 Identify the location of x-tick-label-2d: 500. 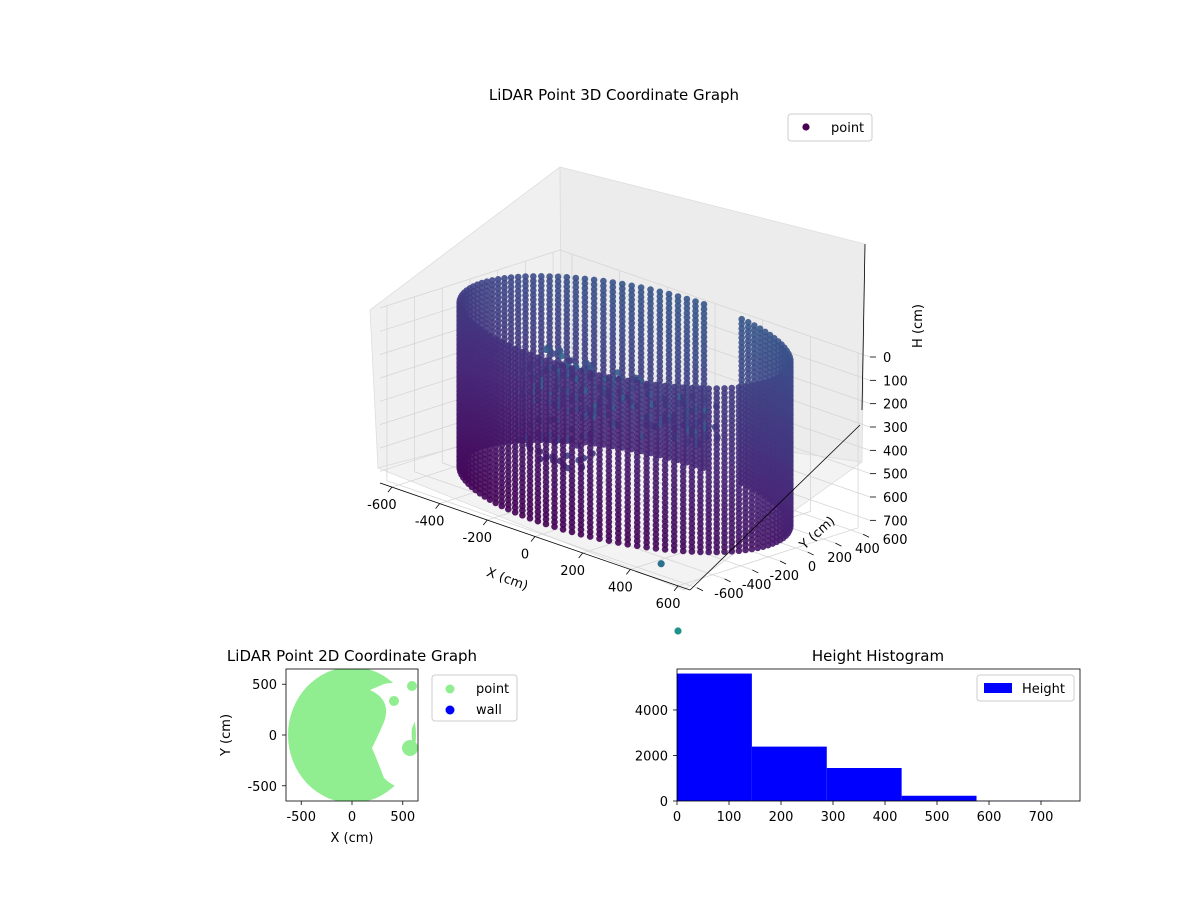
(402, 817).